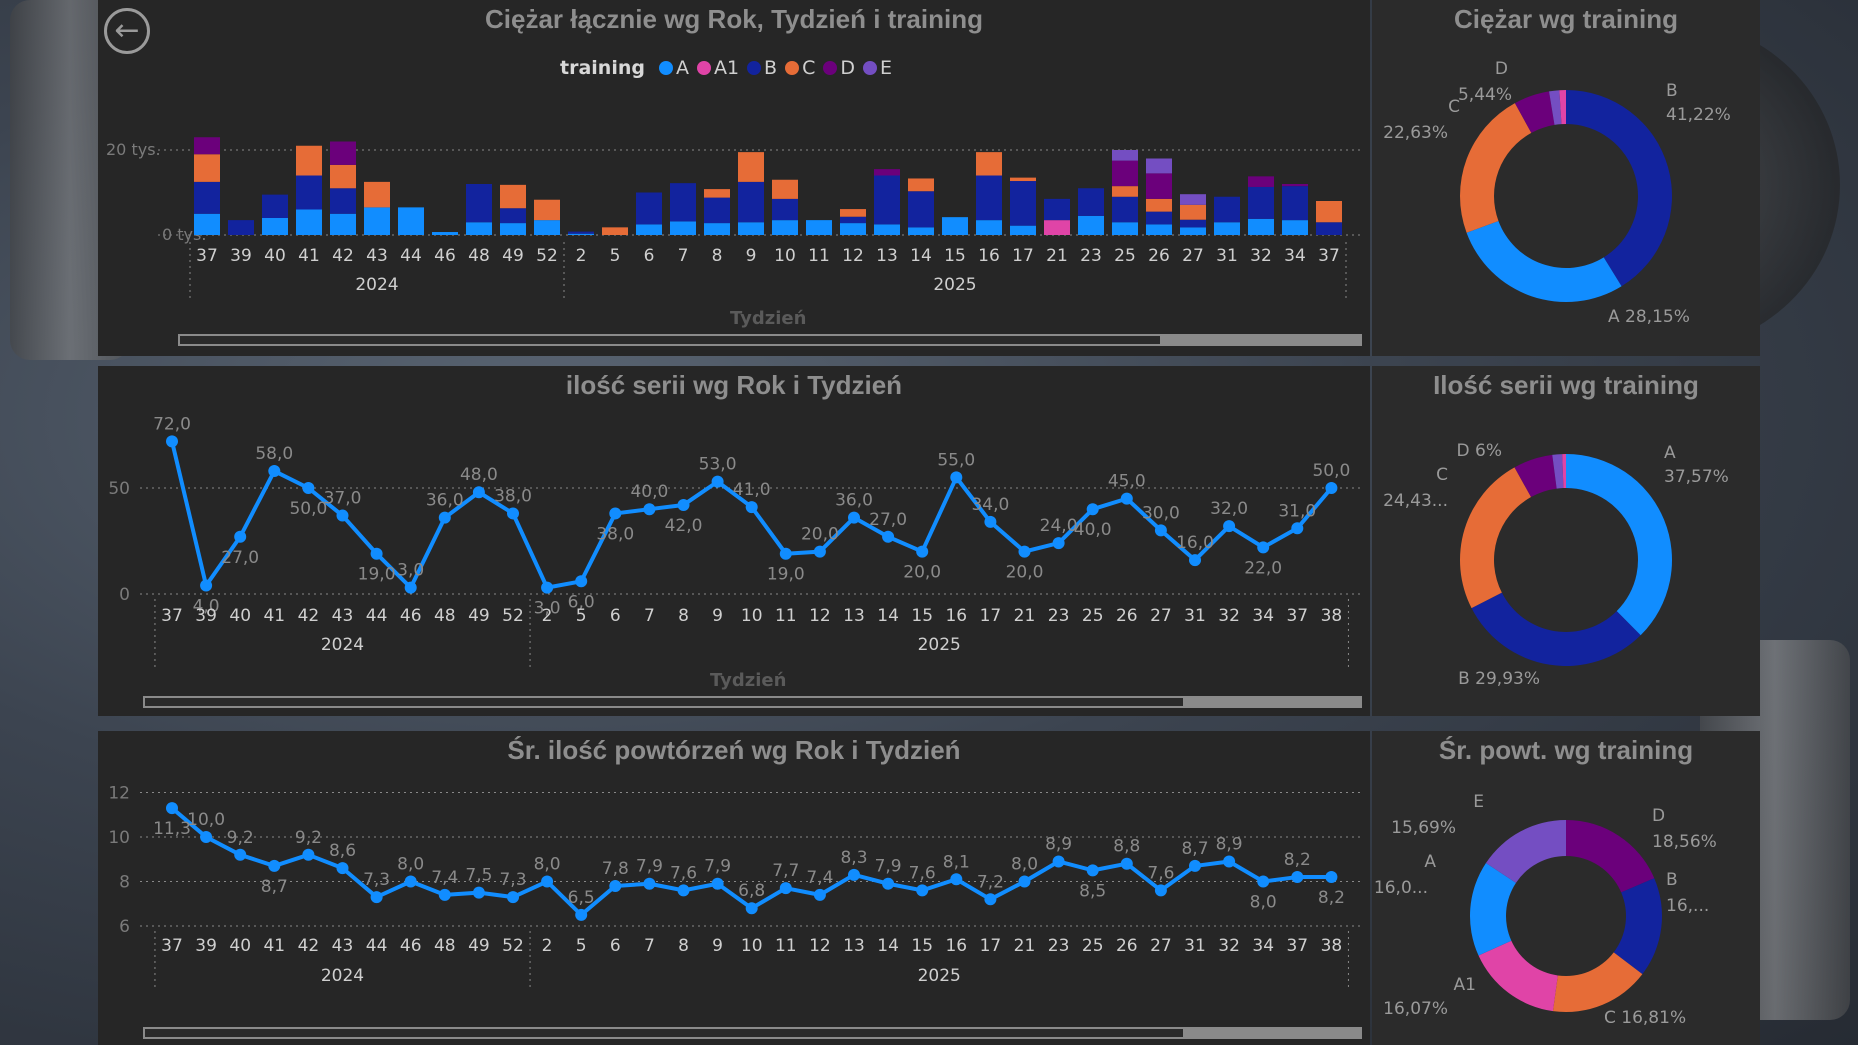  Describe the element at coordinates (119, 838) in the screenshot. I see `y-tick-label: 10` at that location.